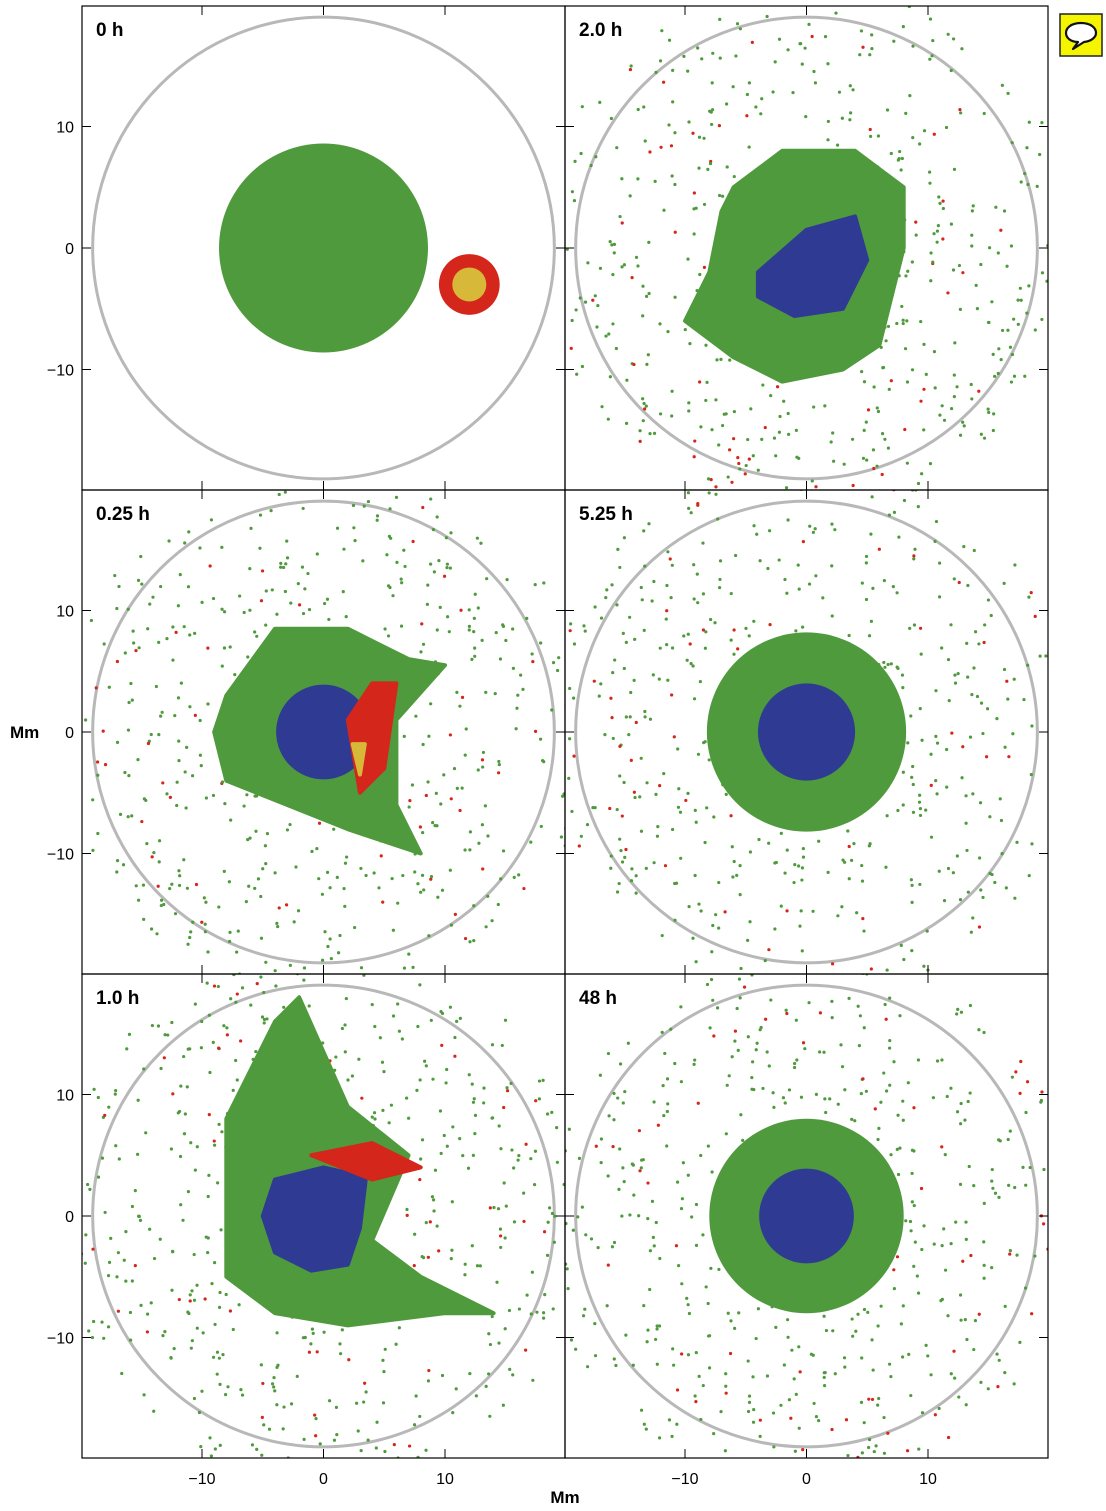 The width and height of the screenshot is (1106, 1511). Describe the element at coordinates (928, 1479) in the screenshot. I see `x-tick-label: 10` at that location.